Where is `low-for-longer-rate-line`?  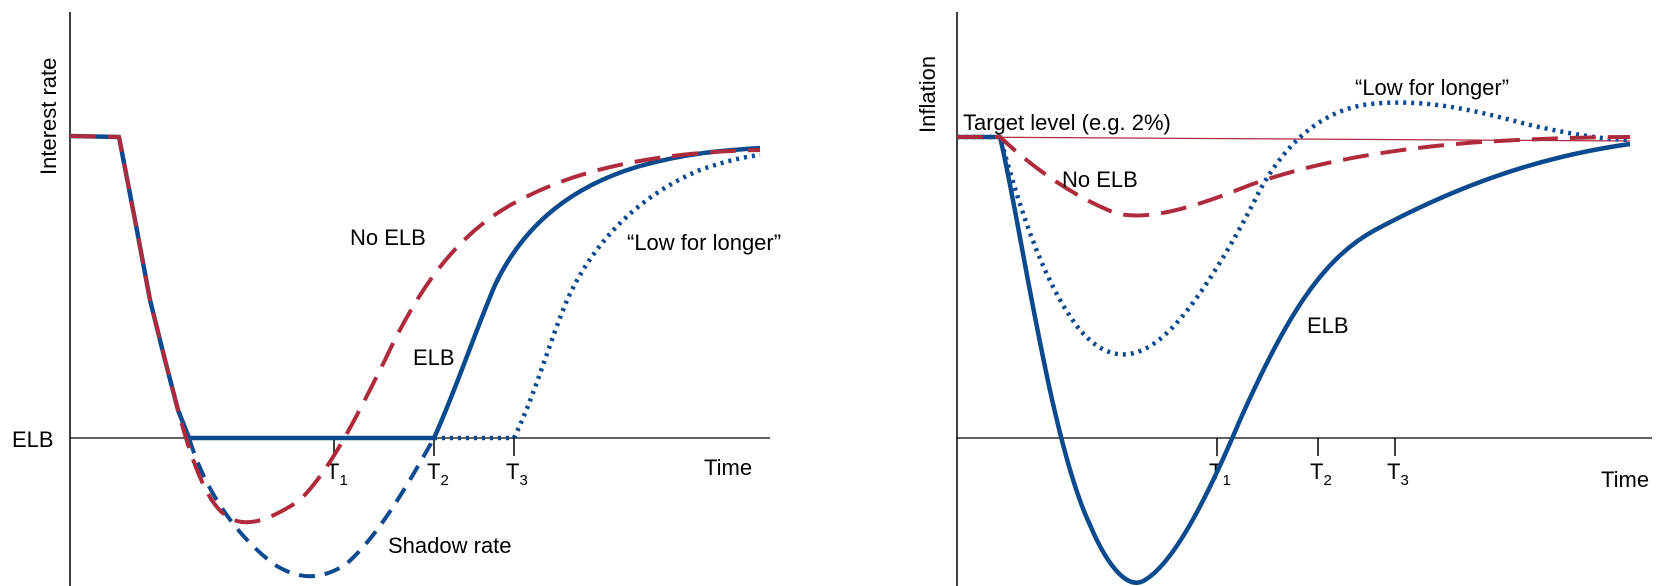
low-for-longer-rate-line is located at coordinates (597, 296).